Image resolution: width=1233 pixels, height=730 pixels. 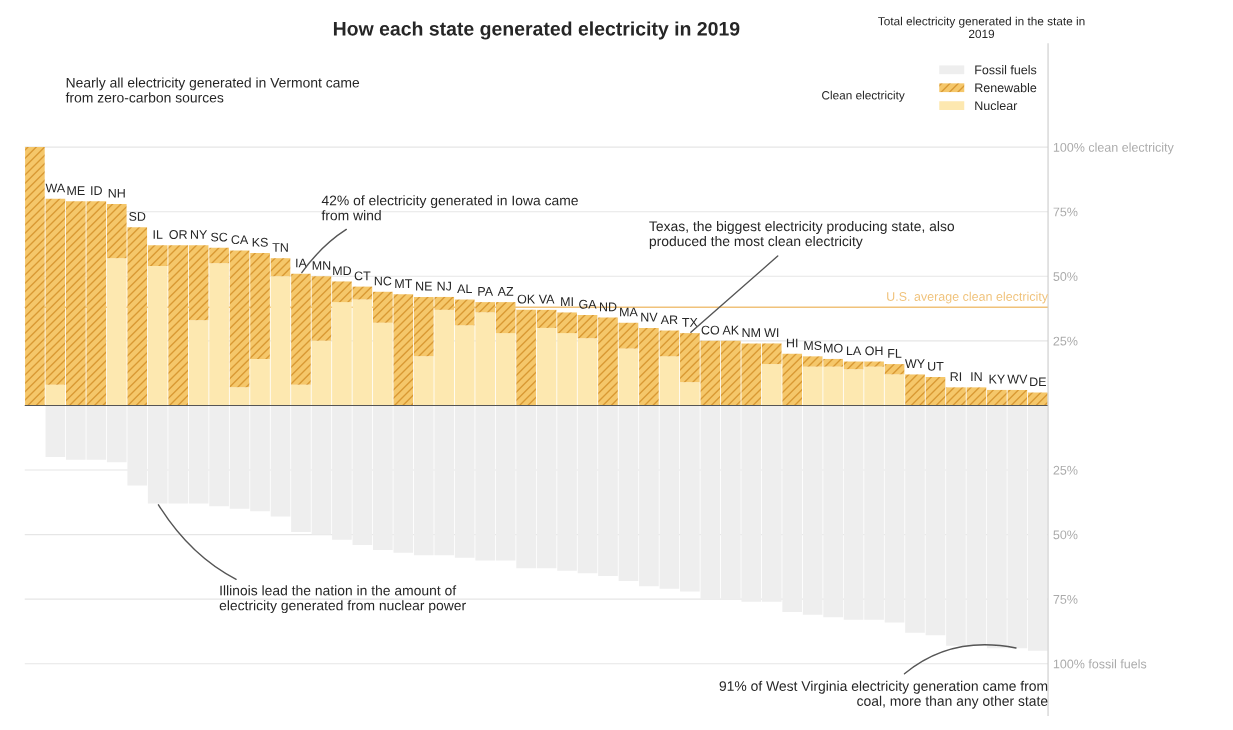 What do you see at coordinates (1038, 382) in the screenshot?
I see `x-tick-label: DE` at bounding box center [1038, 382].